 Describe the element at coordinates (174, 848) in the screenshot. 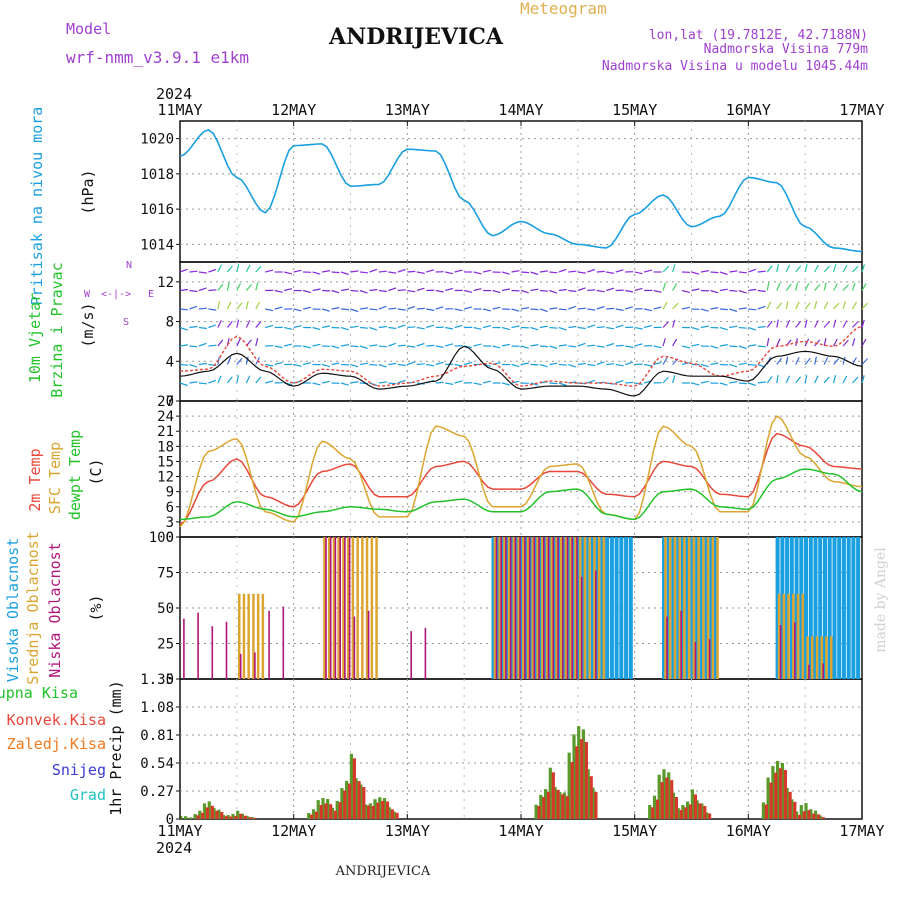

I see `year-bottom: 2024` at that location.